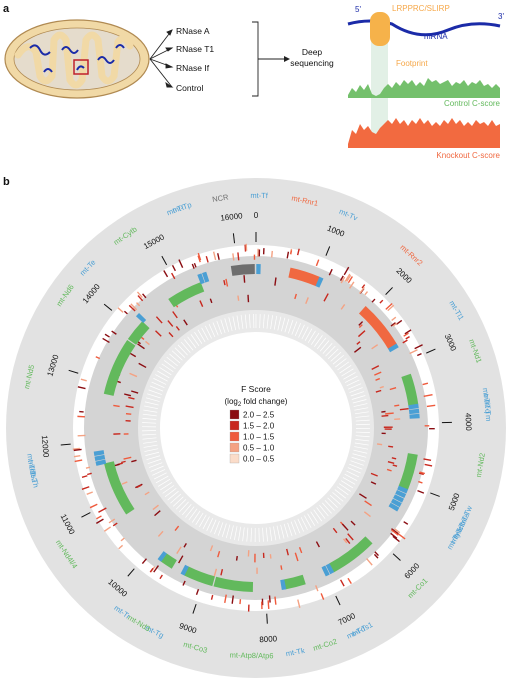  What do you see at coordinates (99, 453) in the screenshot?
I see `gene-arc-mt-tl2` at bounding box center [99, 453].